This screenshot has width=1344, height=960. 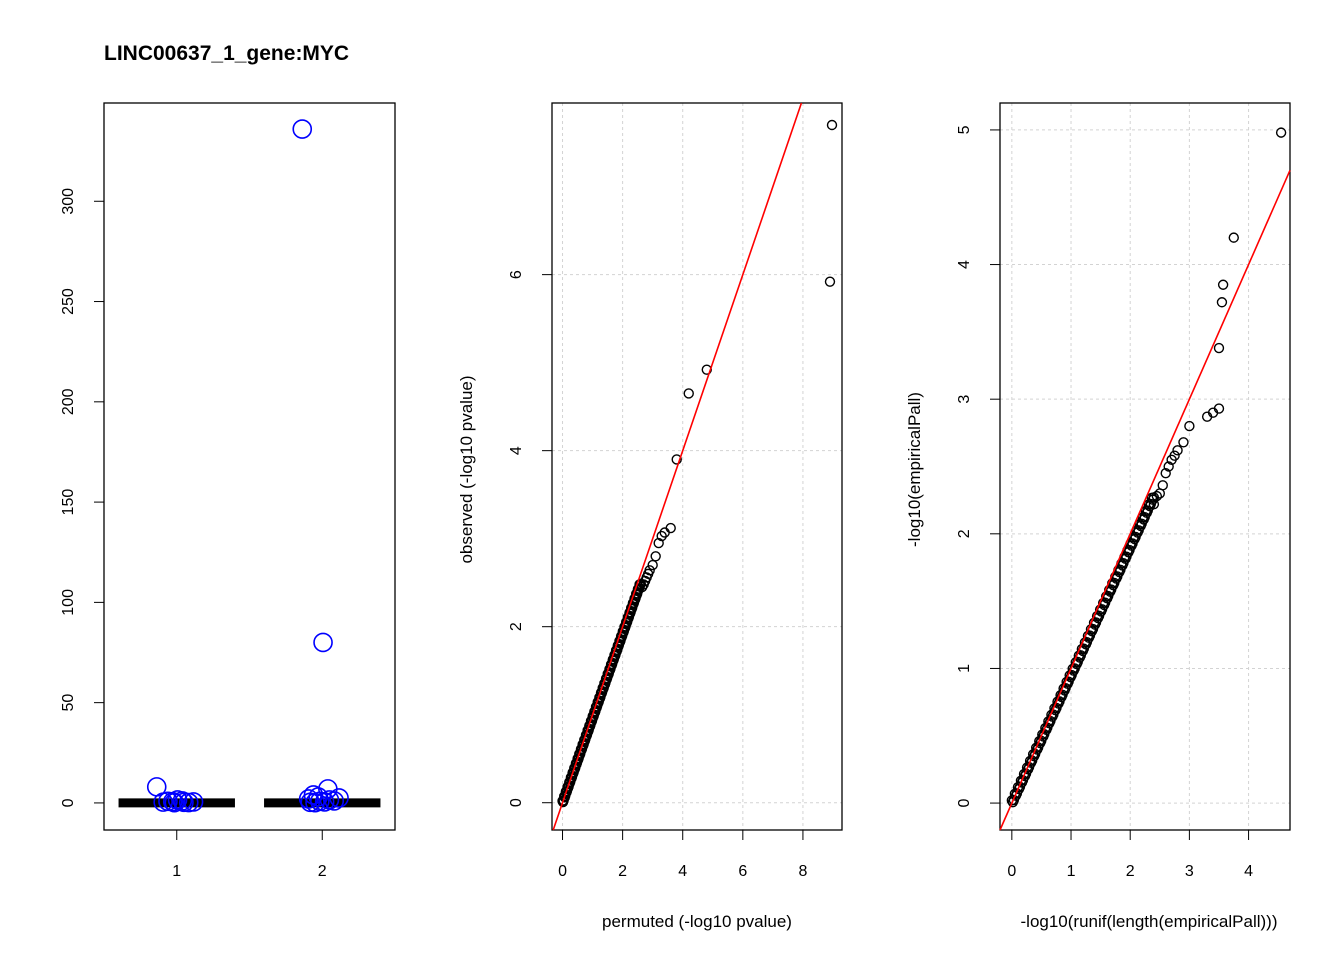 I want to click on y-axis-label: observed (-log10 pvalue), so click(x=466, y=469).